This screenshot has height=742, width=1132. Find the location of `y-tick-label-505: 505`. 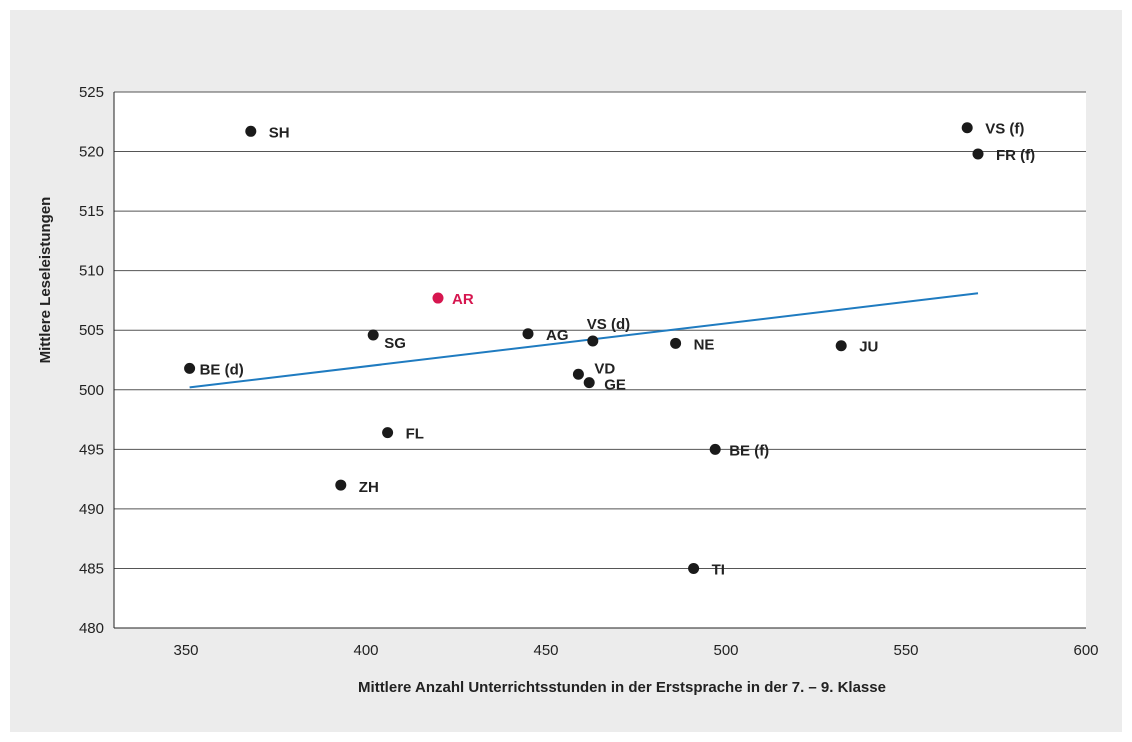

y-tick-label-505: 505 is located at coordinates (91, 330).